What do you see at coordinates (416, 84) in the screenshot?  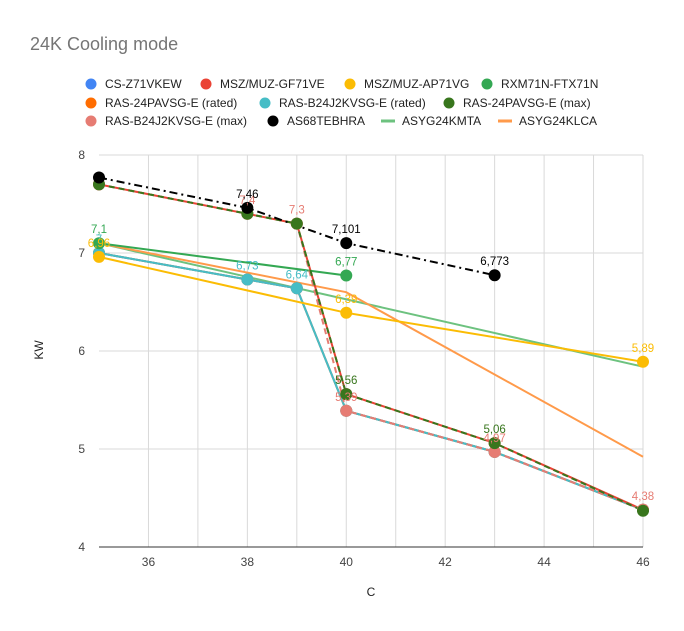 I see `legend-label: MSZ/MUZ-AP71VG` at bounding box center [416, 84].